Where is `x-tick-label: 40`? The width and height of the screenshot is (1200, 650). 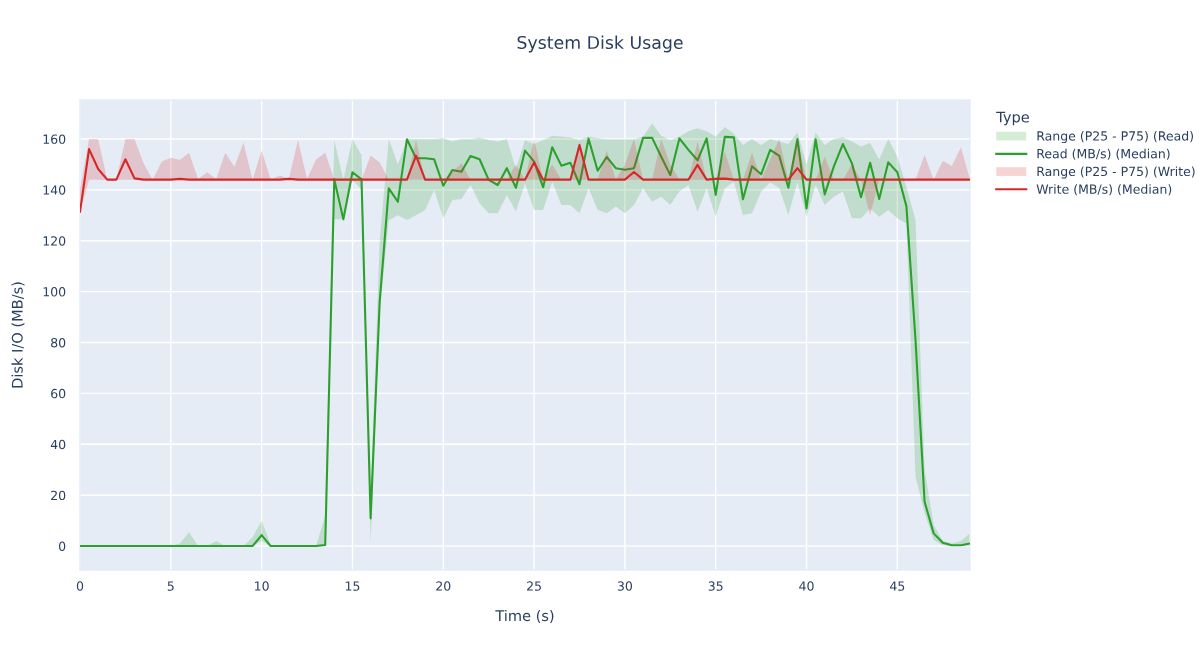 x-tick-label: 40 is located at coordinates (806, 586).